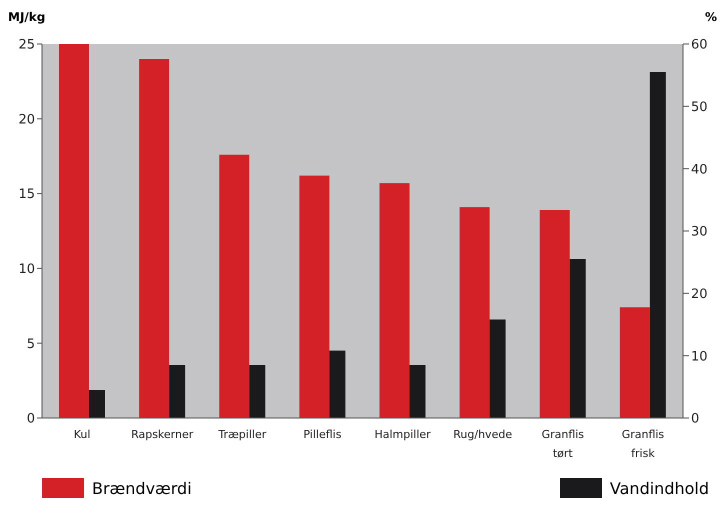 The image size is (725, 526). Describe the element at coordinates (242, 434) in the screenshot. I see `x-tick-label: Træpiller` at that location.